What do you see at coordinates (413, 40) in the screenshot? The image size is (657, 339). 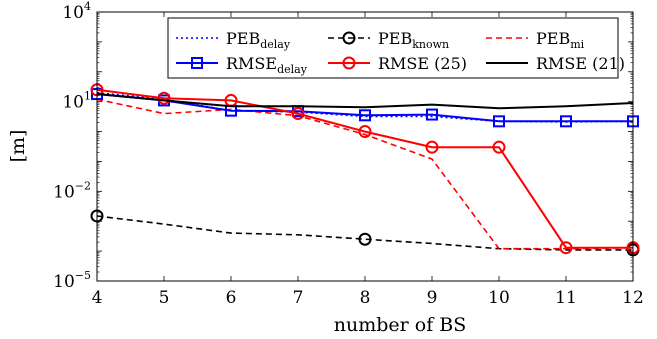 I see `legend-label-peb_known: PEBknown` at bounding box center [413, 40].